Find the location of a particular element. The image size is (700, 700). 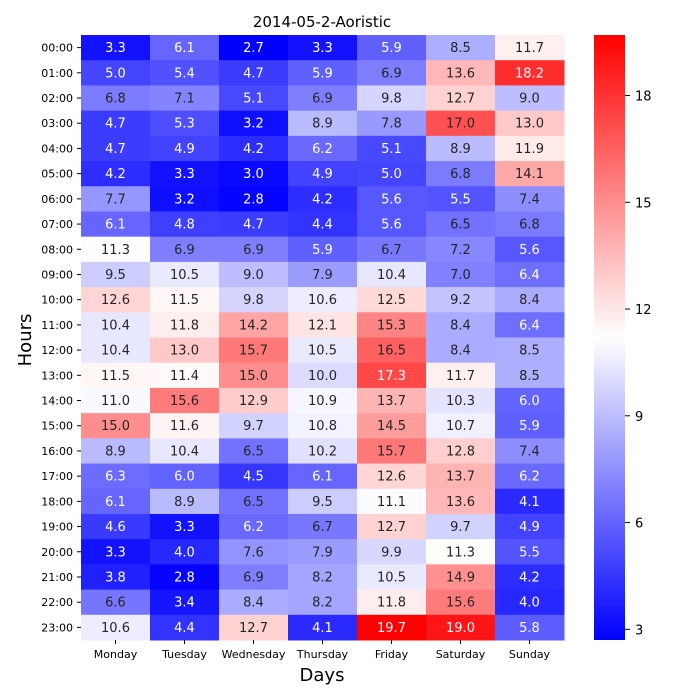

cell-value-label: 9.9 is located at coordinates (391, 552).